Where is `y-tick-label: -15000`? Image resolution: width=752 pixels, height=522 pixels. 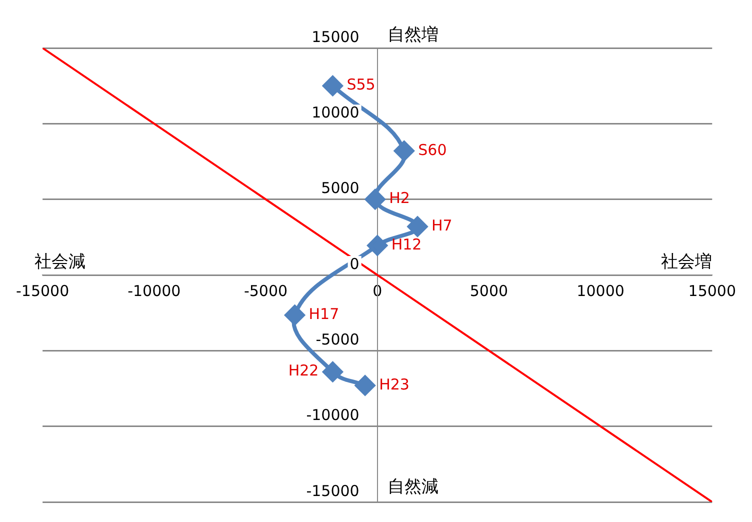
y-tick-label: -15000 is located at coordinates (333, 491).